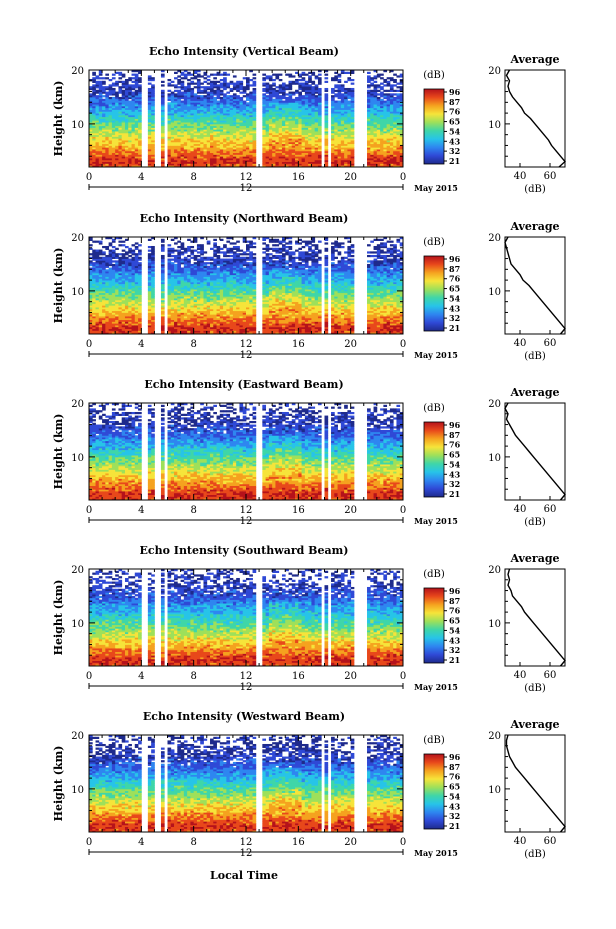 This screenshot has height=929, width=616. I want to click on y-axis-title: Height (km), so click(58, 119).